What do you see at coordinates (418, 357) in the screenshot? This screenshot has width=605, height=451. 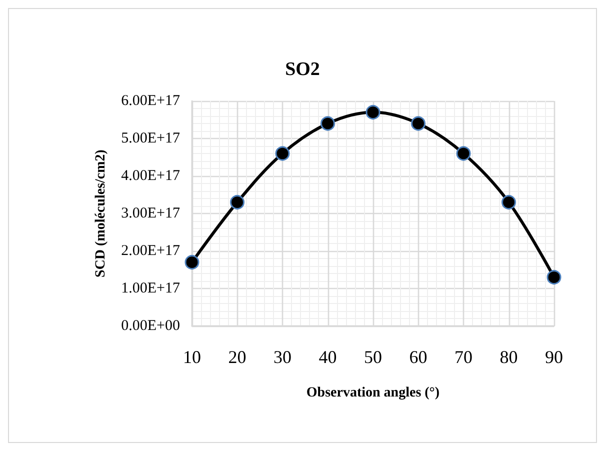 I see `x-tick-label: 60` at bounding box center [418, 357].